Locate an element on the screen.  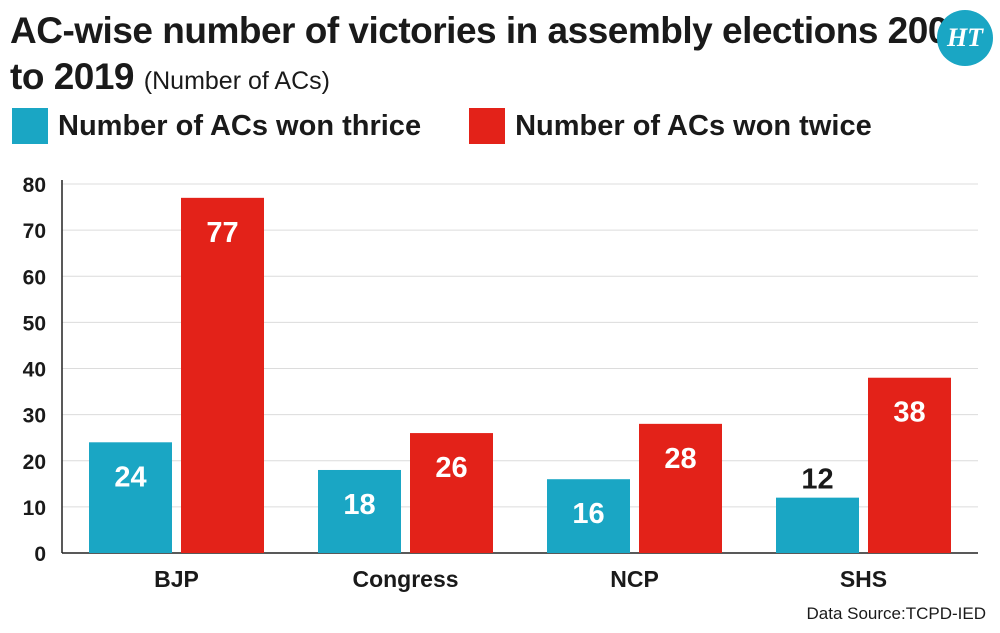
bar-congress-twice is located at coordinates (451, 493).